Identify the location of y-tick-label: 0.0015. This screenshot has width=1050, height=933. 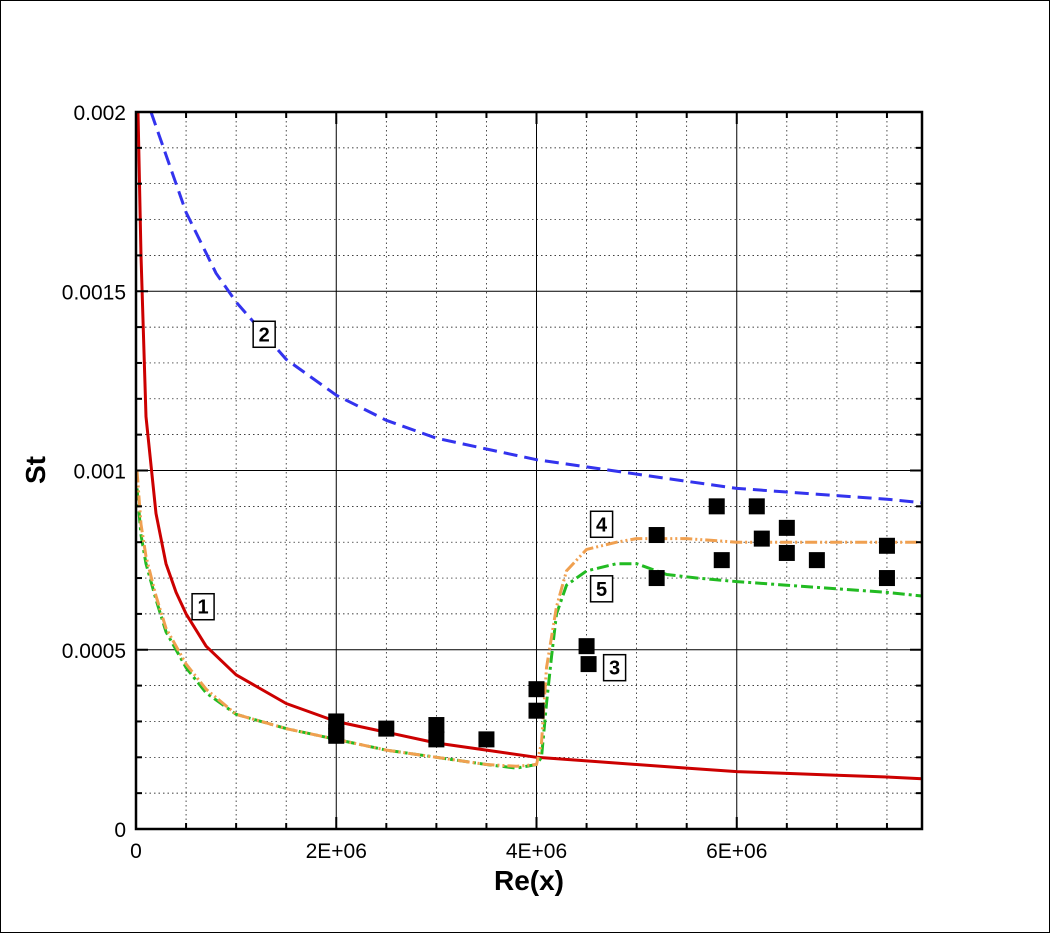
(94, 292).